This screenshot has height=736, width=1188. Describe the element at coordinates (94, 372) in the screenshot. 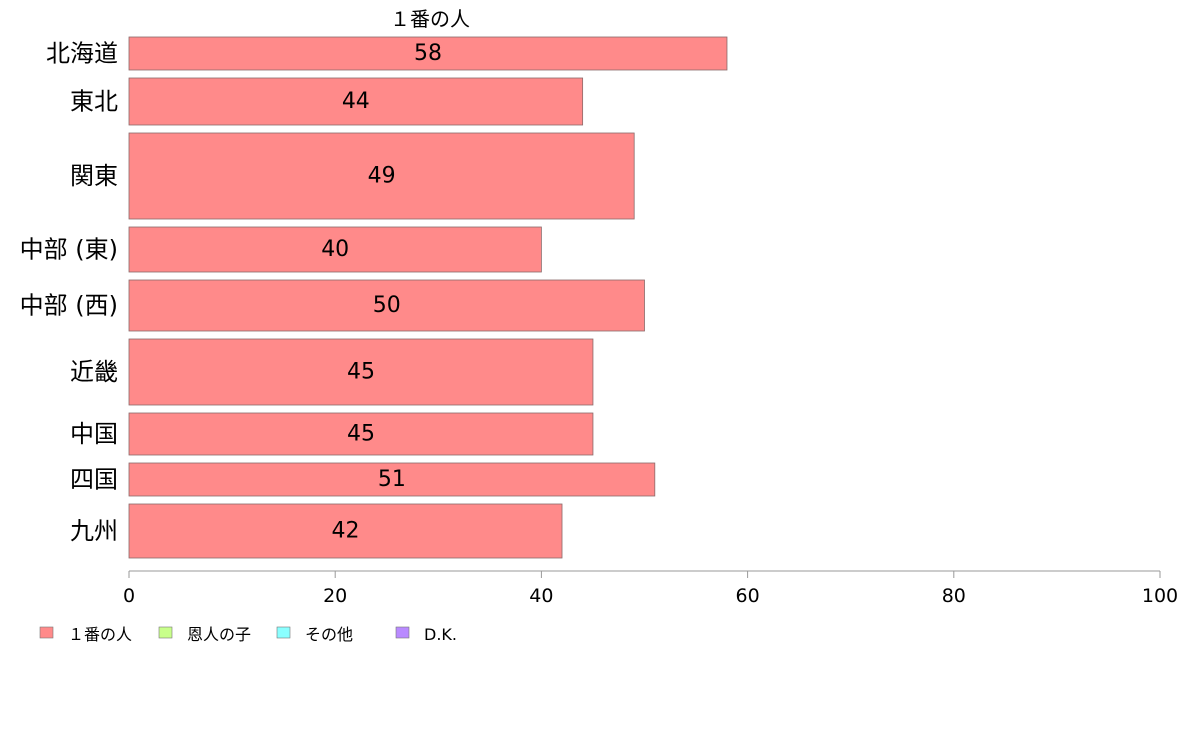

I see `category-label: 近畿` at that location.